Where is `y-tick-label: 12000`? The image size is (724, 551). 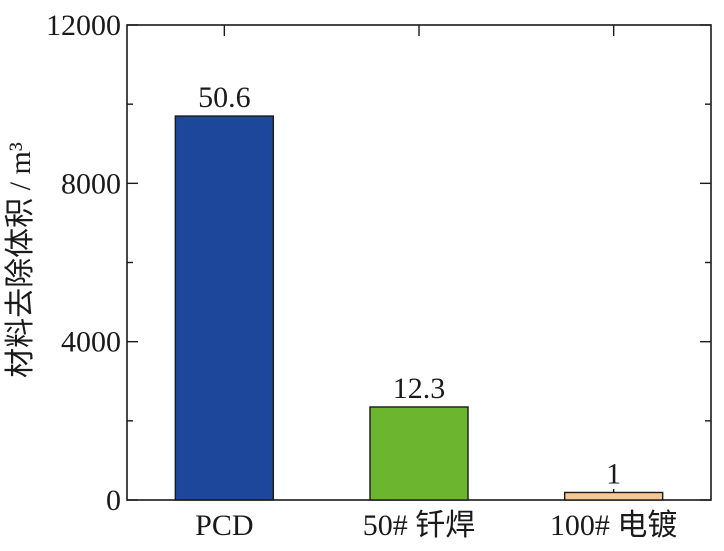
y-tick-label: 12000 is located at coordinates (83, 25).